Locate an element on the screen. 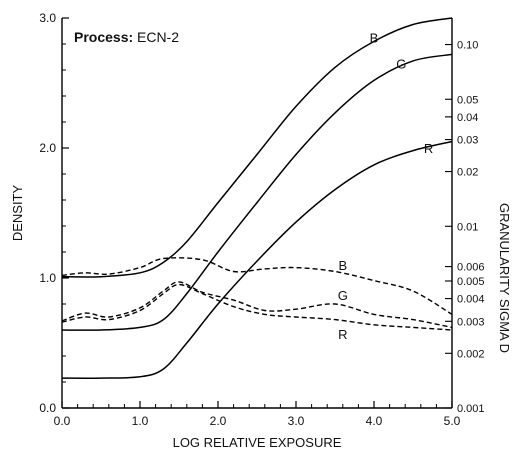  density-curve-label-b: B is located at coordinates (374, 38).